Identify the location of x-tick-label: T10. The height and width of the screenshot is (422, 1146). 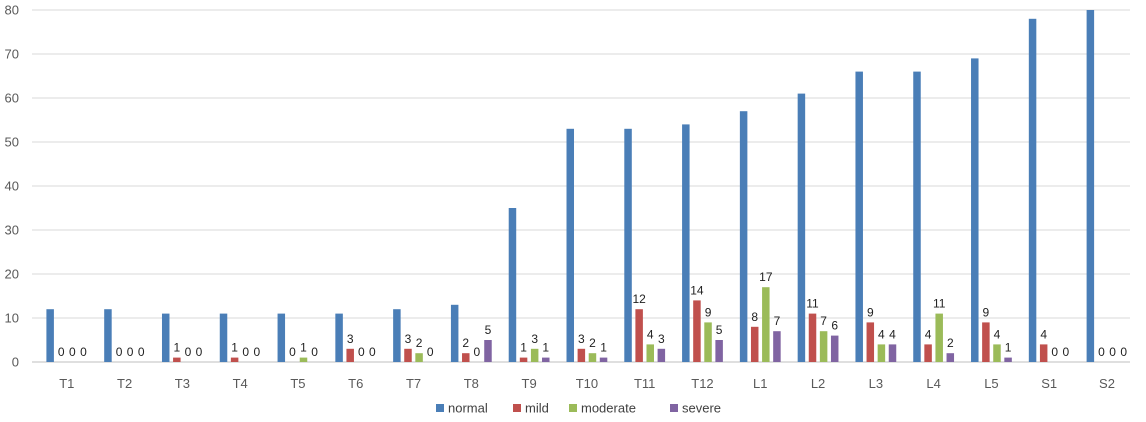
(587, 383).